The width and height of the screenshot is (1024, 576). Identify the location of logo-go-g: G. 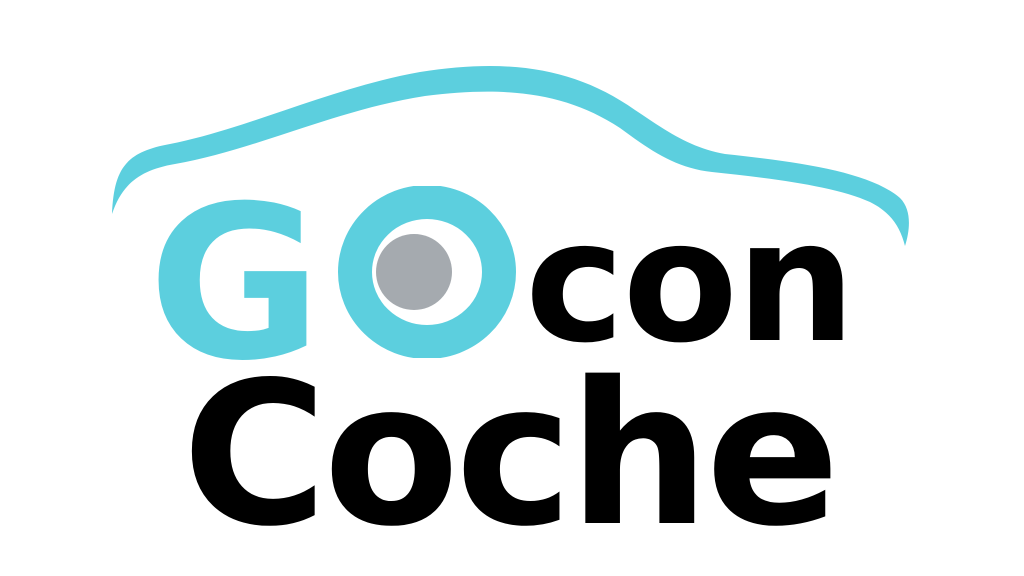
(235, 283).